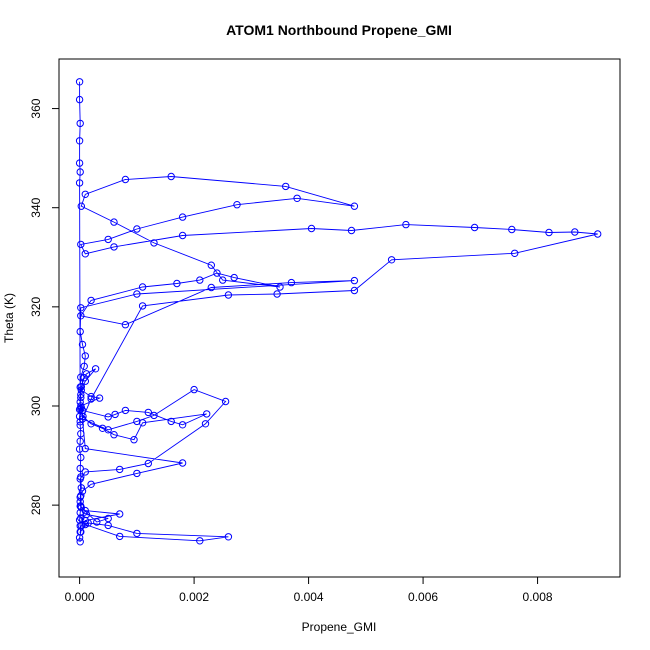 This screenshot has height=650, width=650. I want to click on x-axis: 0.000 0.002 0.004 0.006 0.008, so click(309, 590).